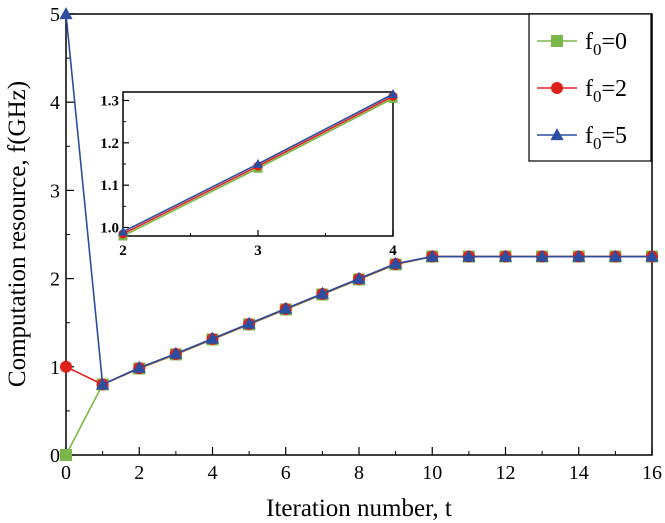 Image resolution: width=665 pixels, height=523 pixels. Describe the element at coordinates (109, 144) in the screenshot. I see `inset-y-tick-label: 1.2` at that location.